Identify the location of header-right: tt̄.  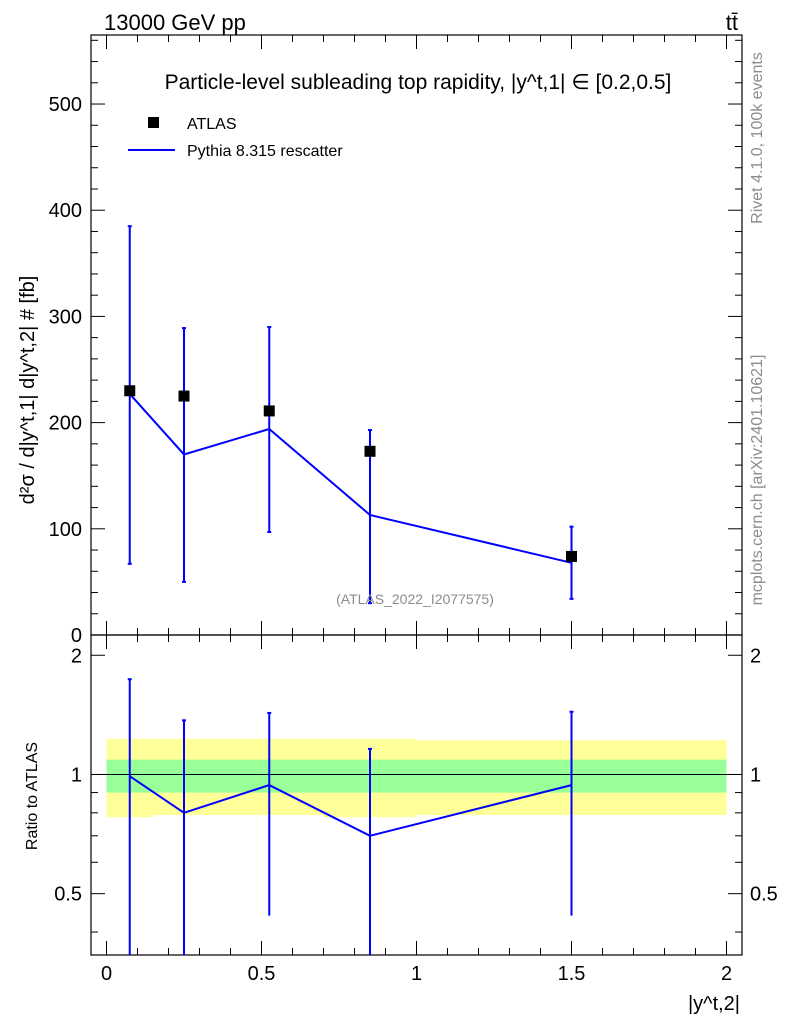
(732, 22).